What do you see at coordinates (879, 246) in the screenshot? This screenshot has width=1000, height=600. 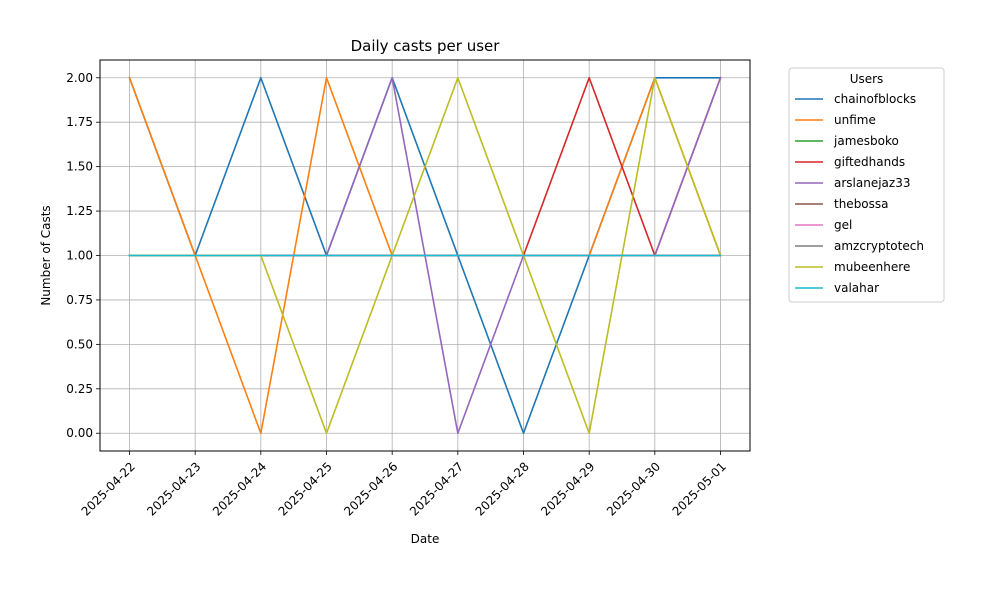 I see `legend-label-amzcryptotech: amzcryptotech` at bounding box center [879, 246].